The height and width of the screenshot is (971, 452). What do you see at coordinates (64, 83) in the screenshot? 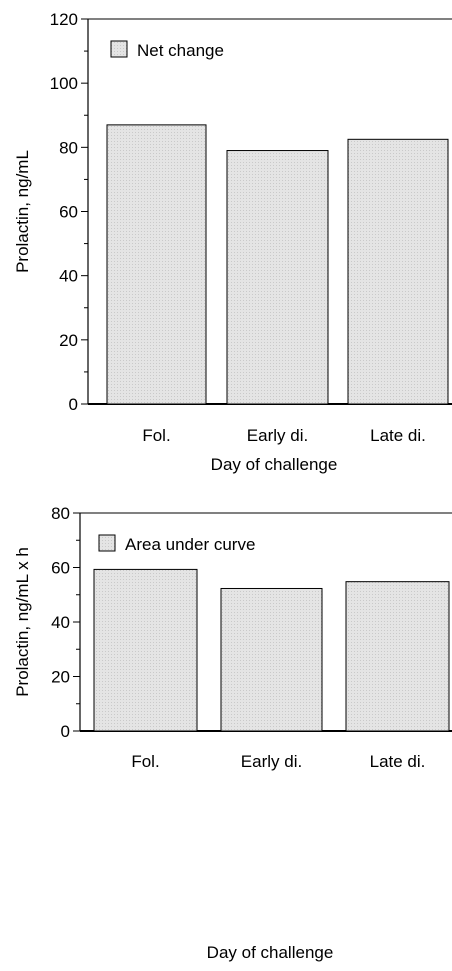
I see `y-tick-label: 100` at bounding box center [64, 83].